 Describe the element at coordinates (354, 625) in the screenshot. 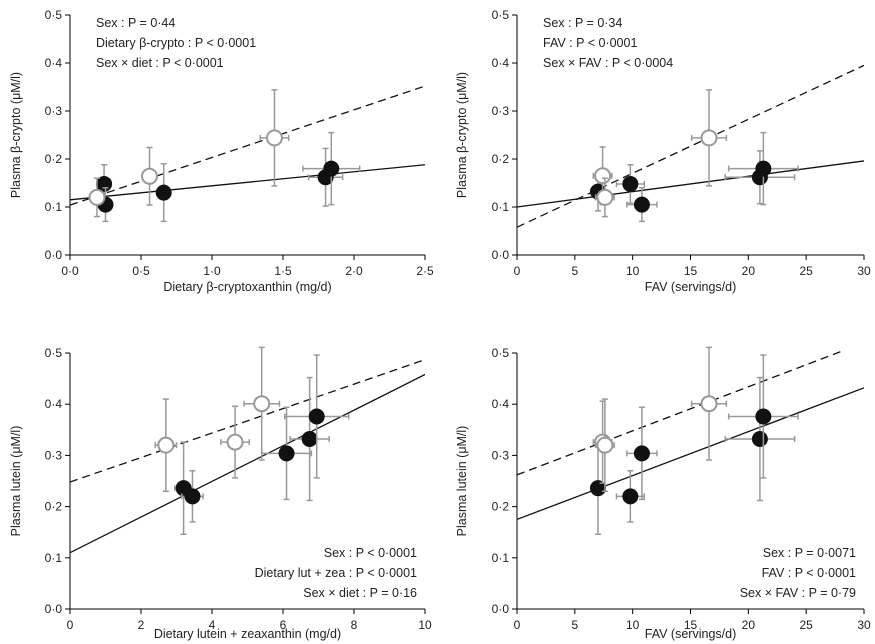

I see `x-tick-label: 8` at that location.